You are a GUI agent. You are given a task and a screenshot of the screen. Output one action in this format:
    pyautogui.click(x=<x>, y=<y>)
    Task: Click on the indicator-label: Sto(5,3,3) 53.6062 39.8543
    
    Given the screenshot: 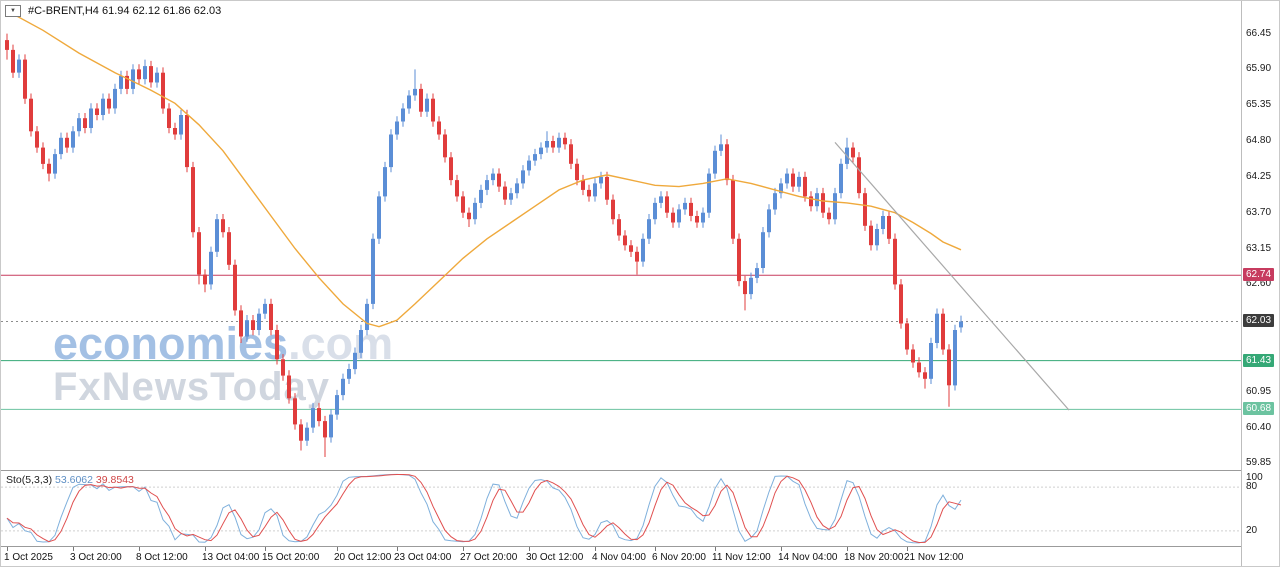 What is the action you would take?
    pyautogui.click(x=70, y=480)
    